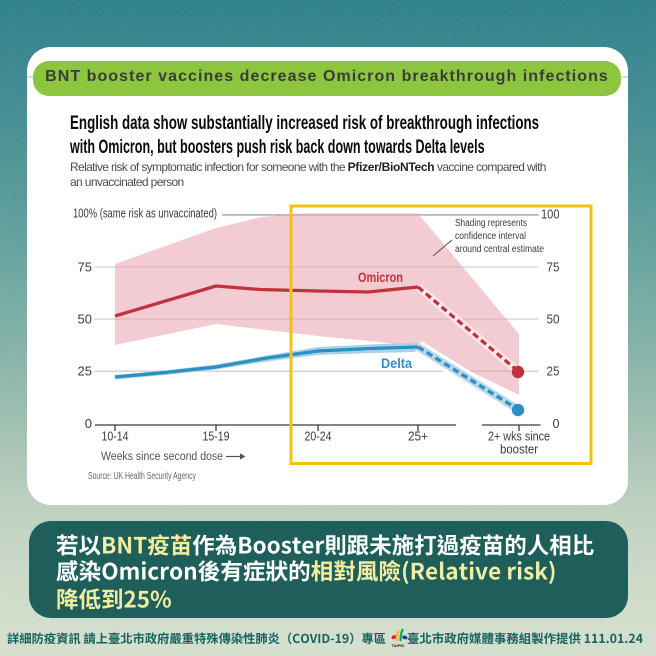 The width and height of the screenshot is (656, 656). What do you see at coordinates (491, 223) in the screenshot?
I see `svg-text: Shading represents` at bounding box center [491, 223].